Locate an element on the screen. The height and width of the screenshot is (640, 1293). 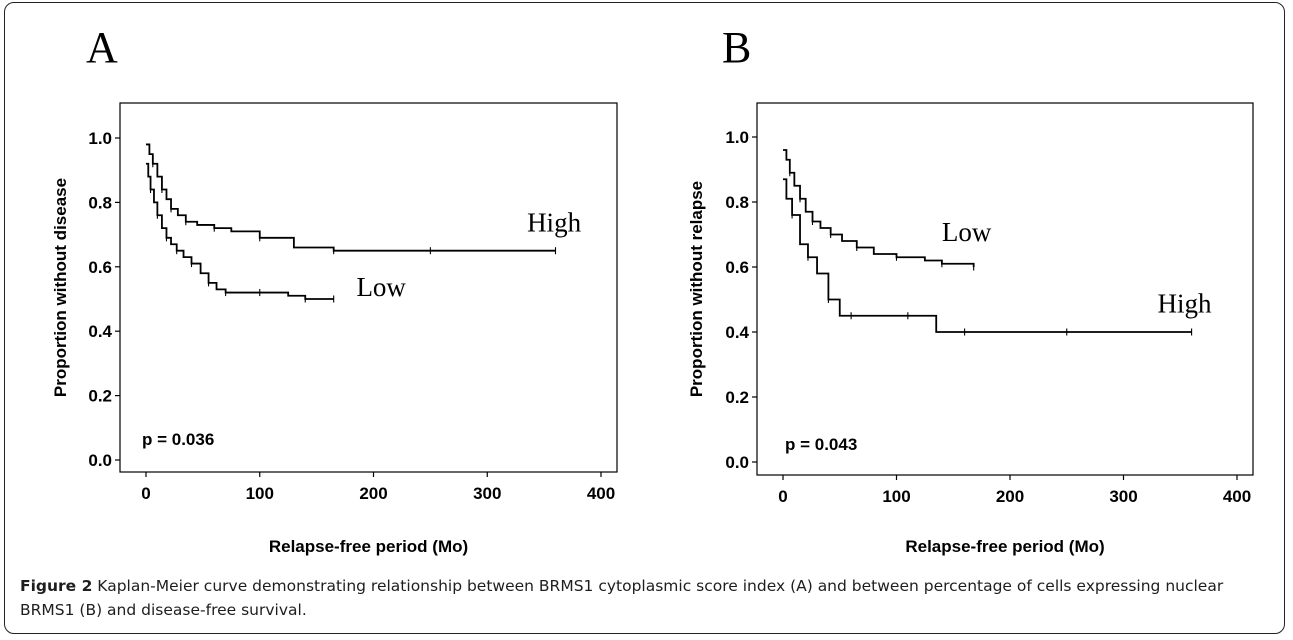
panel-b-x-tick-label: 200 is located at coordinates (1010, 496).